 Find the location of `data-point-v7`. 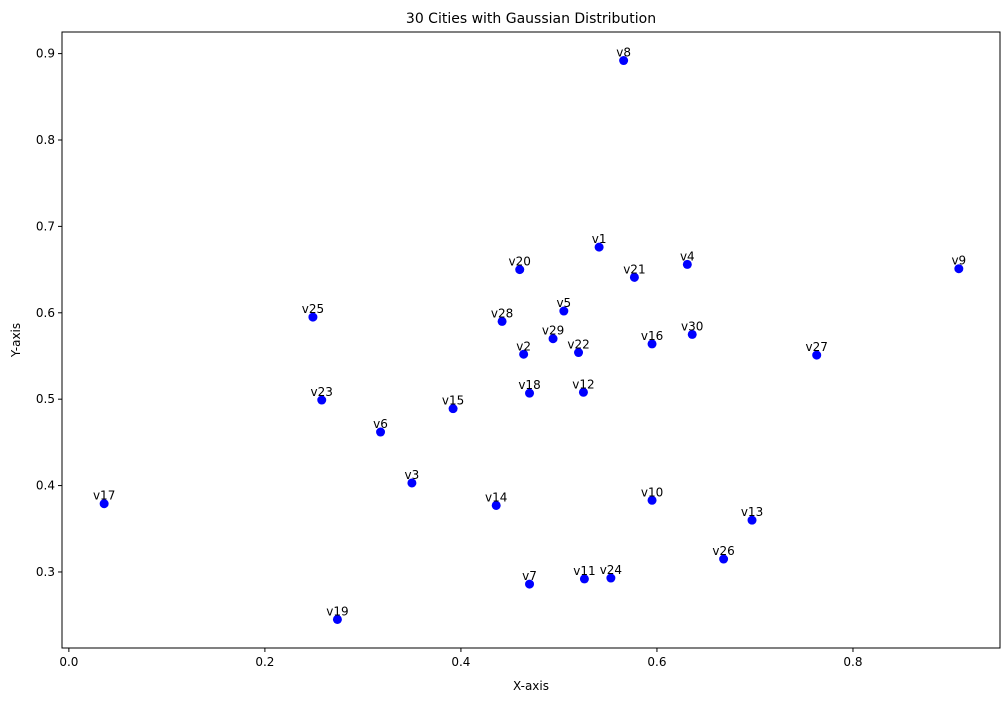

data-point-v7 is located at coordinates (530, 584).